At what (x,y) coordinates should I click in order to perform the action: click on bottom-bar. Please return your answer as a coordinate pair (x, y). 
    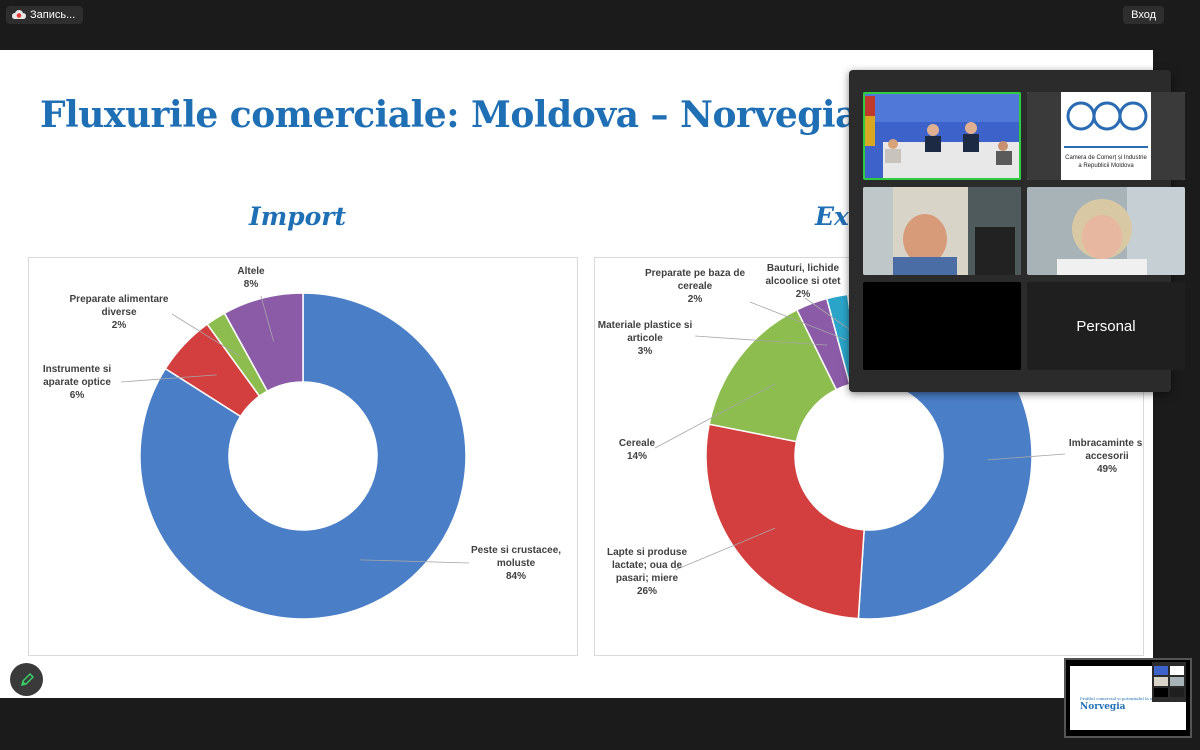
    Looking at the image, I should click on (600, 724).